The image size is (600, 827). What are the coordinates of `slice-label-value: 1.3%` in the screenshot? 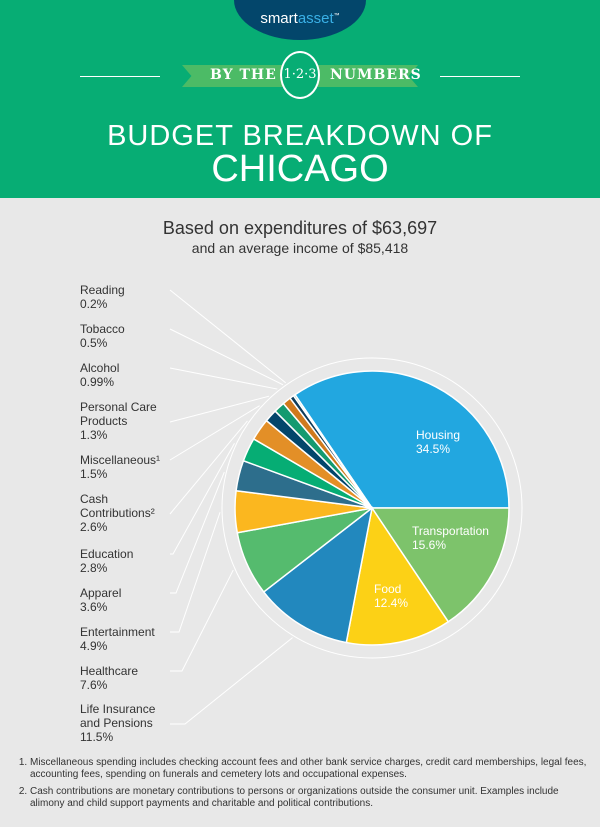 It's located at (94, 435).